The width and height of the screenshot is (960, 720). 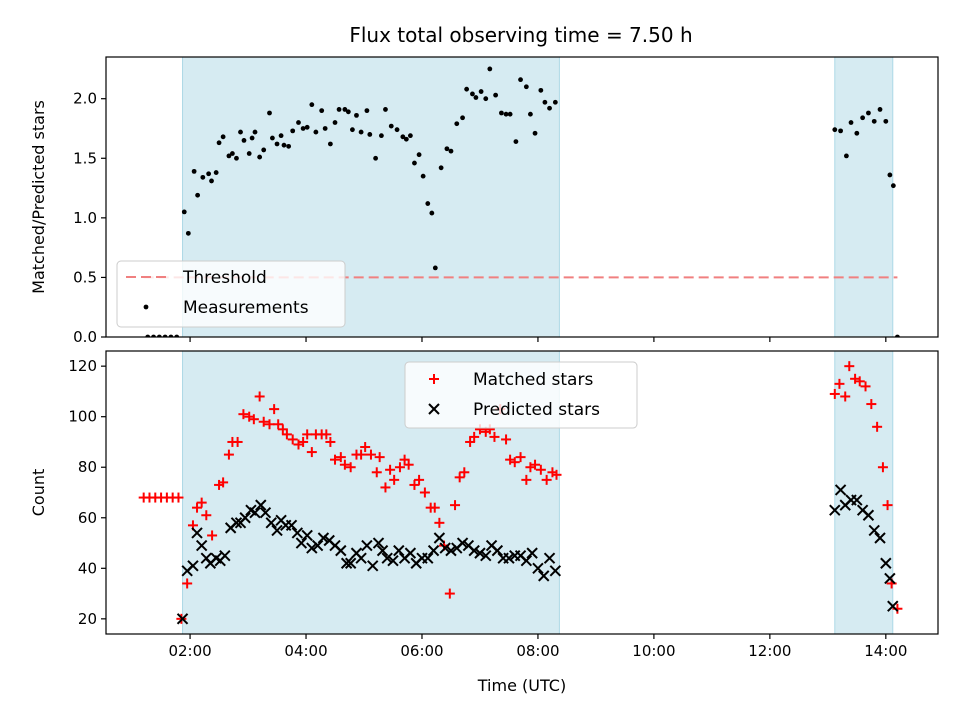 I want to click on bottom-ytick-label: 120, so click(x=82, y=366).